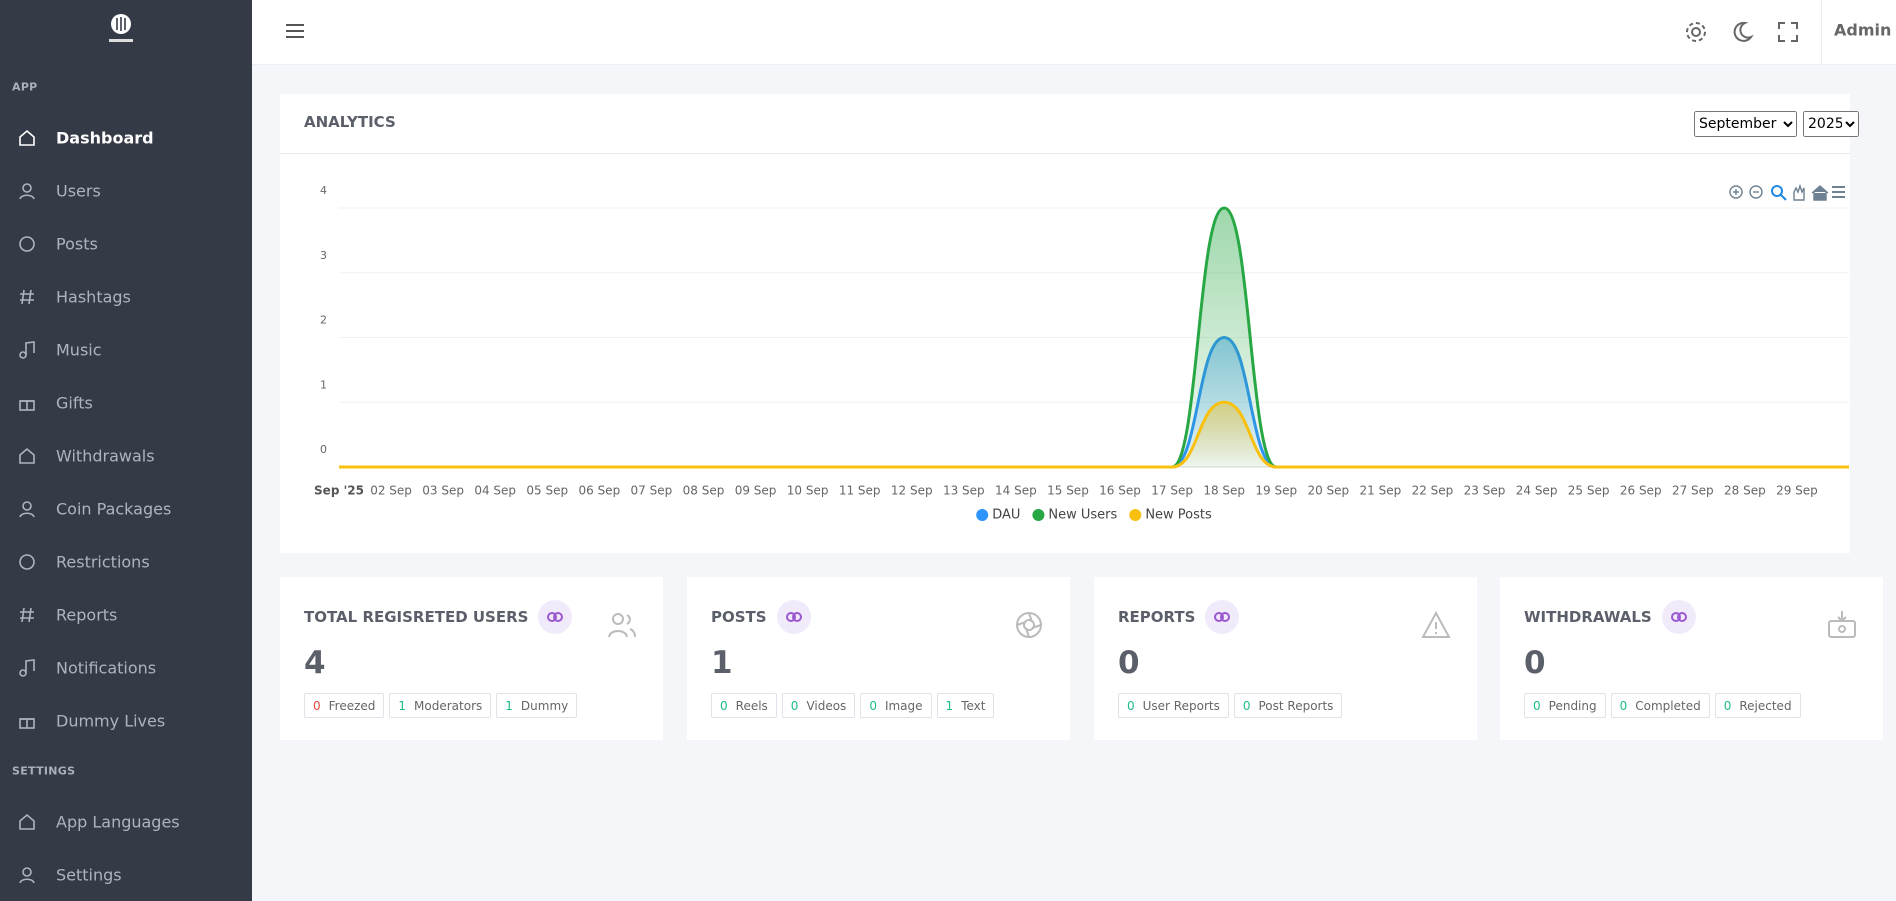  I want to click on badge: 1 Text, so click(965, 705).